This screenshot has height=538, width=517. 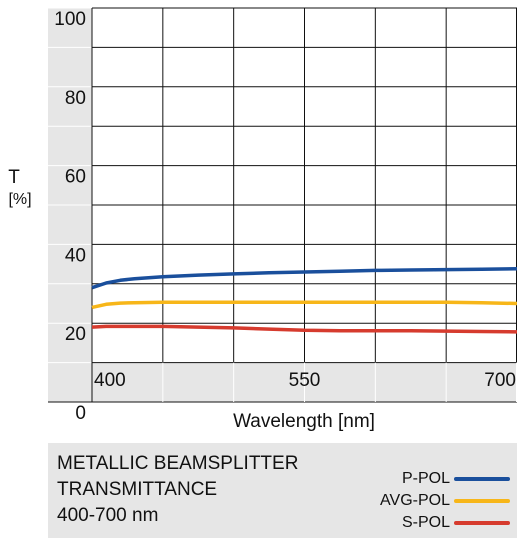 What do you see at coordinates (70, 19) in the screenshot?
I see `y-tick-label-100: 100` at bounding box center [70, 19].